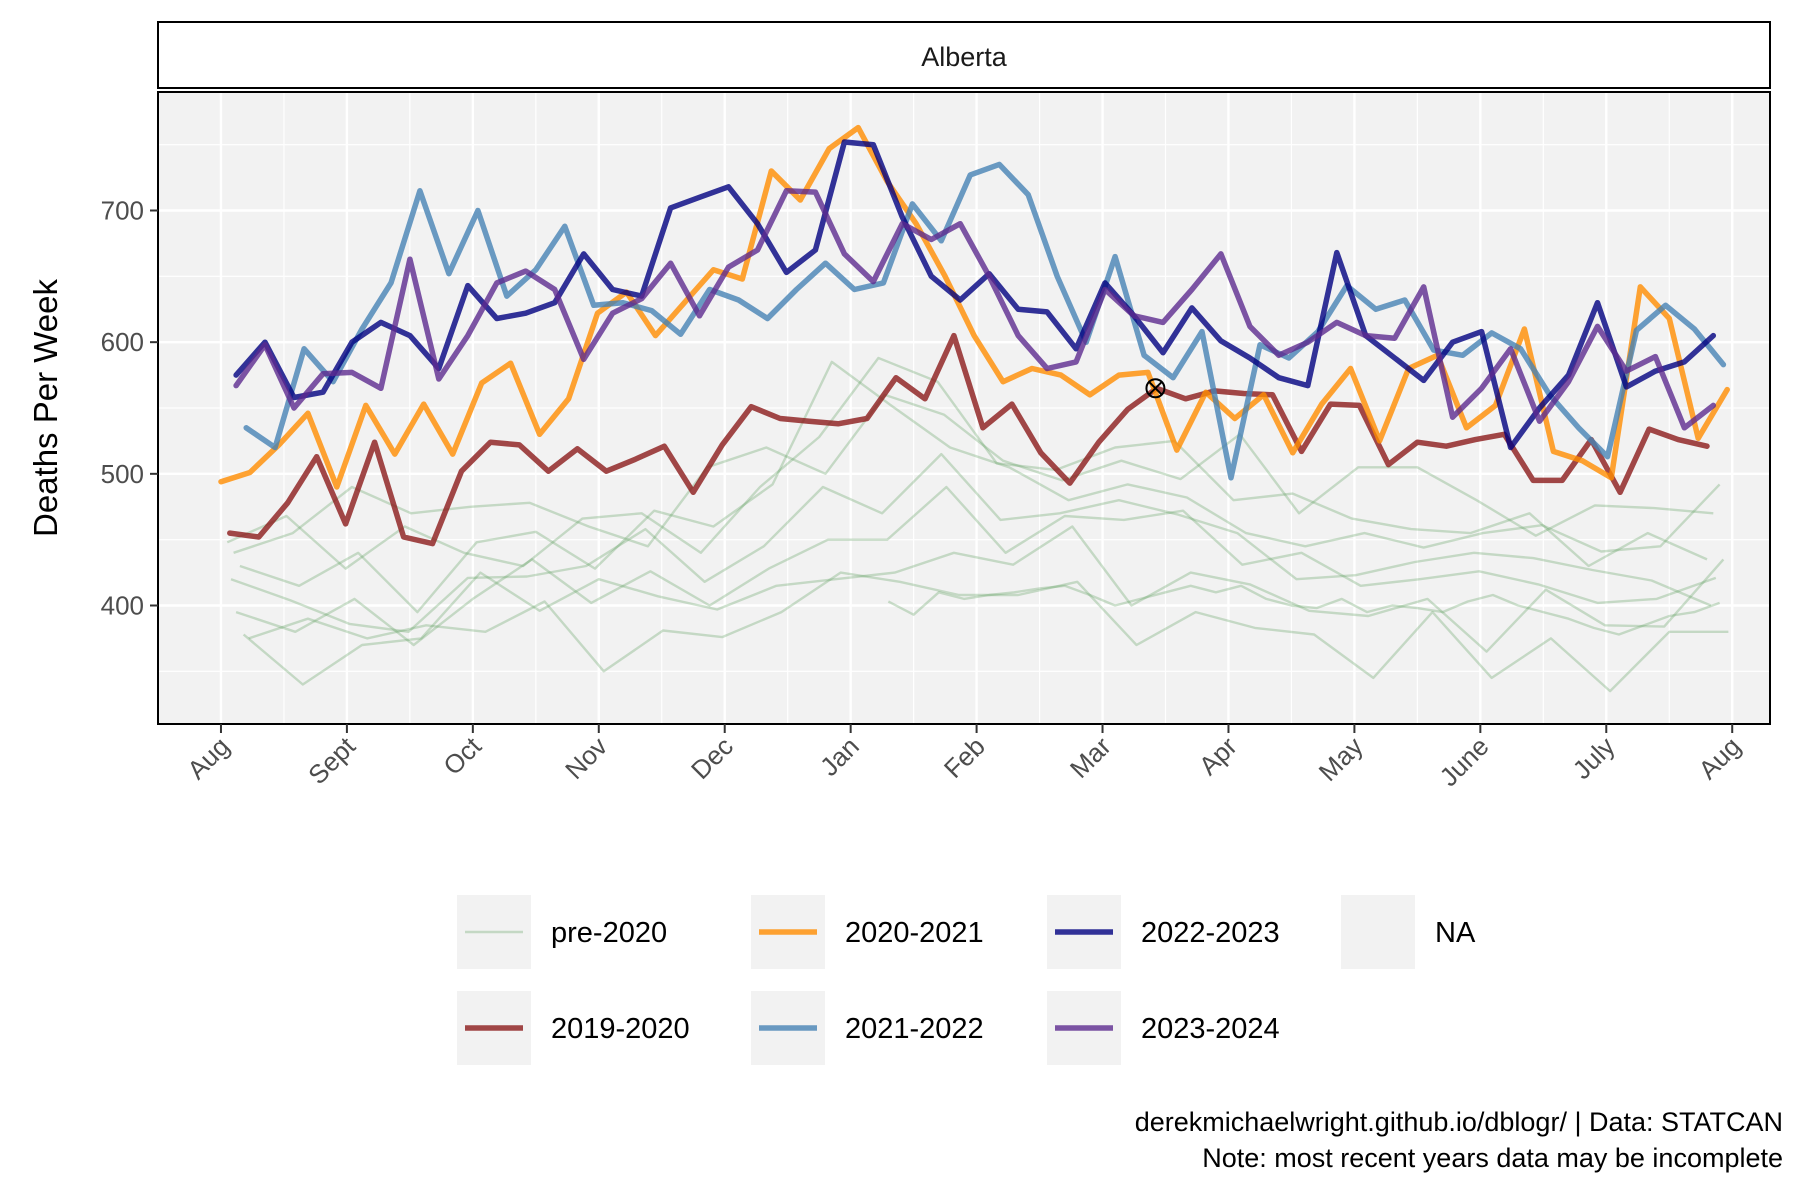 This screenshot has height=1200, width=1800. What do you see at coordinates (1218, 756) in the screenshot?
I see `x-tick-label: Apr` at bounding box center [1218, 756].